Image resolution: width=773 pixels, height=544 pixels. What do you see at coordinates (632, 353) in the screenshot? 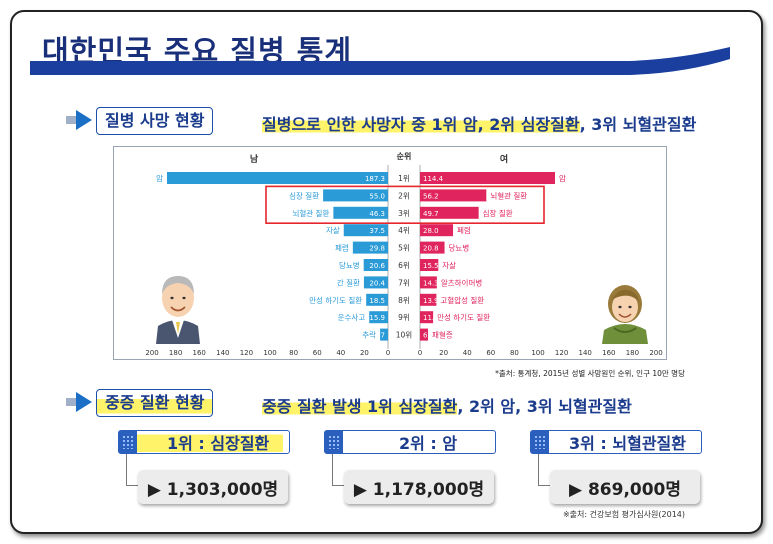
I see `x-tick-label-right: 180` at bounding box center [632, 353].